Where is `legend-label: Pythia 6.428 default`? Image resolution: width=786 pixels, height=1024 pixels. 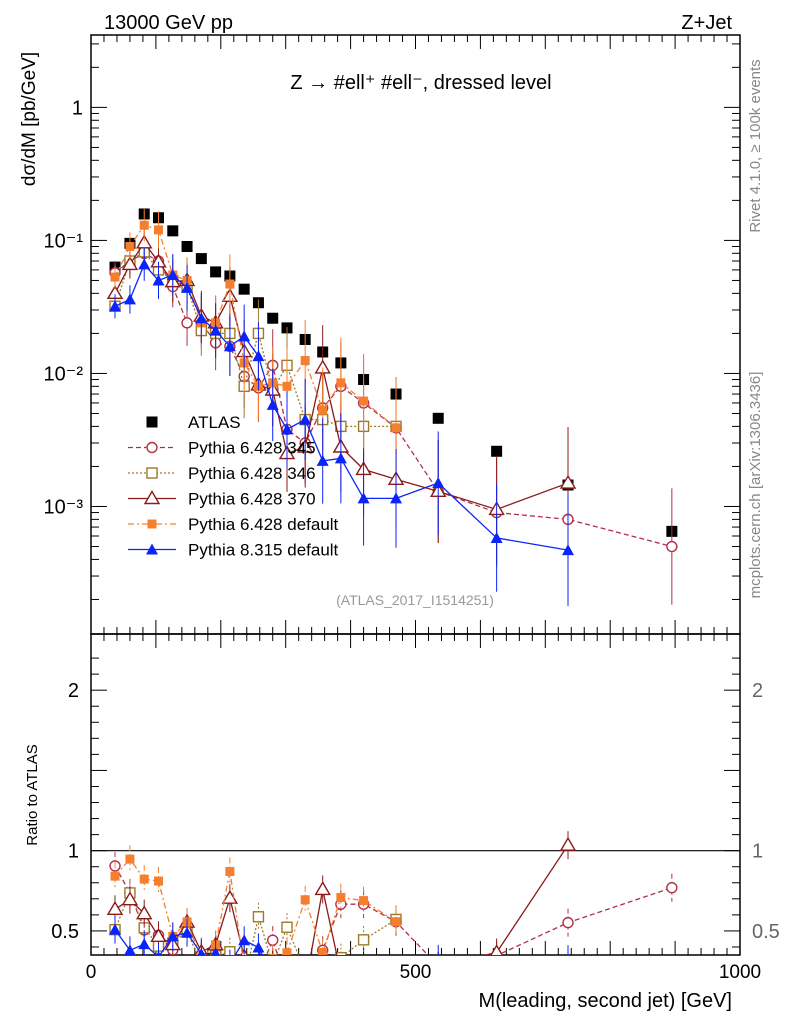
legend-label: Pythia 6.428 default is located at coordinates (263, 524).